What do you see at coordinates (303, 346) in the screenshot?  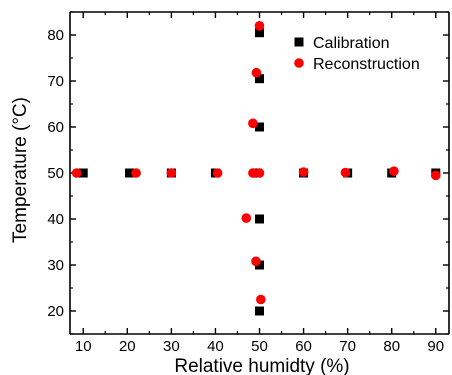 I see `x-tick-label: 60` at bounding box center [303, 346].